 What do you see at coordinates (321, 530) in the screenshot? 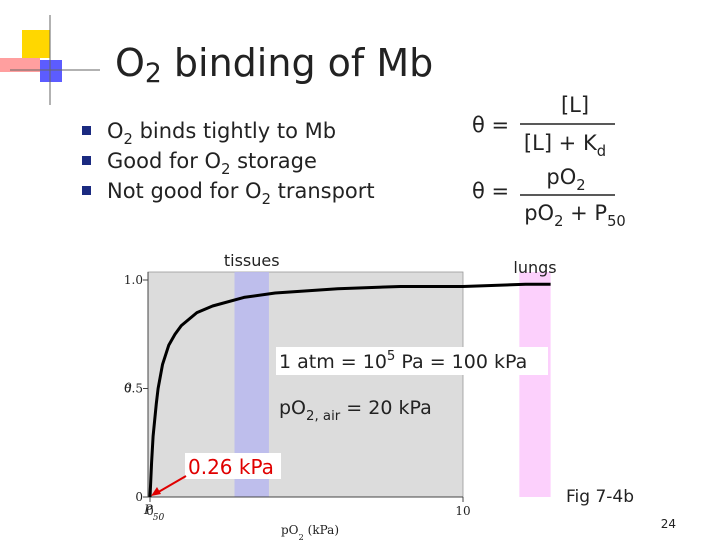
I see `text-run: (kPa)` at bounding box center [321, 530].